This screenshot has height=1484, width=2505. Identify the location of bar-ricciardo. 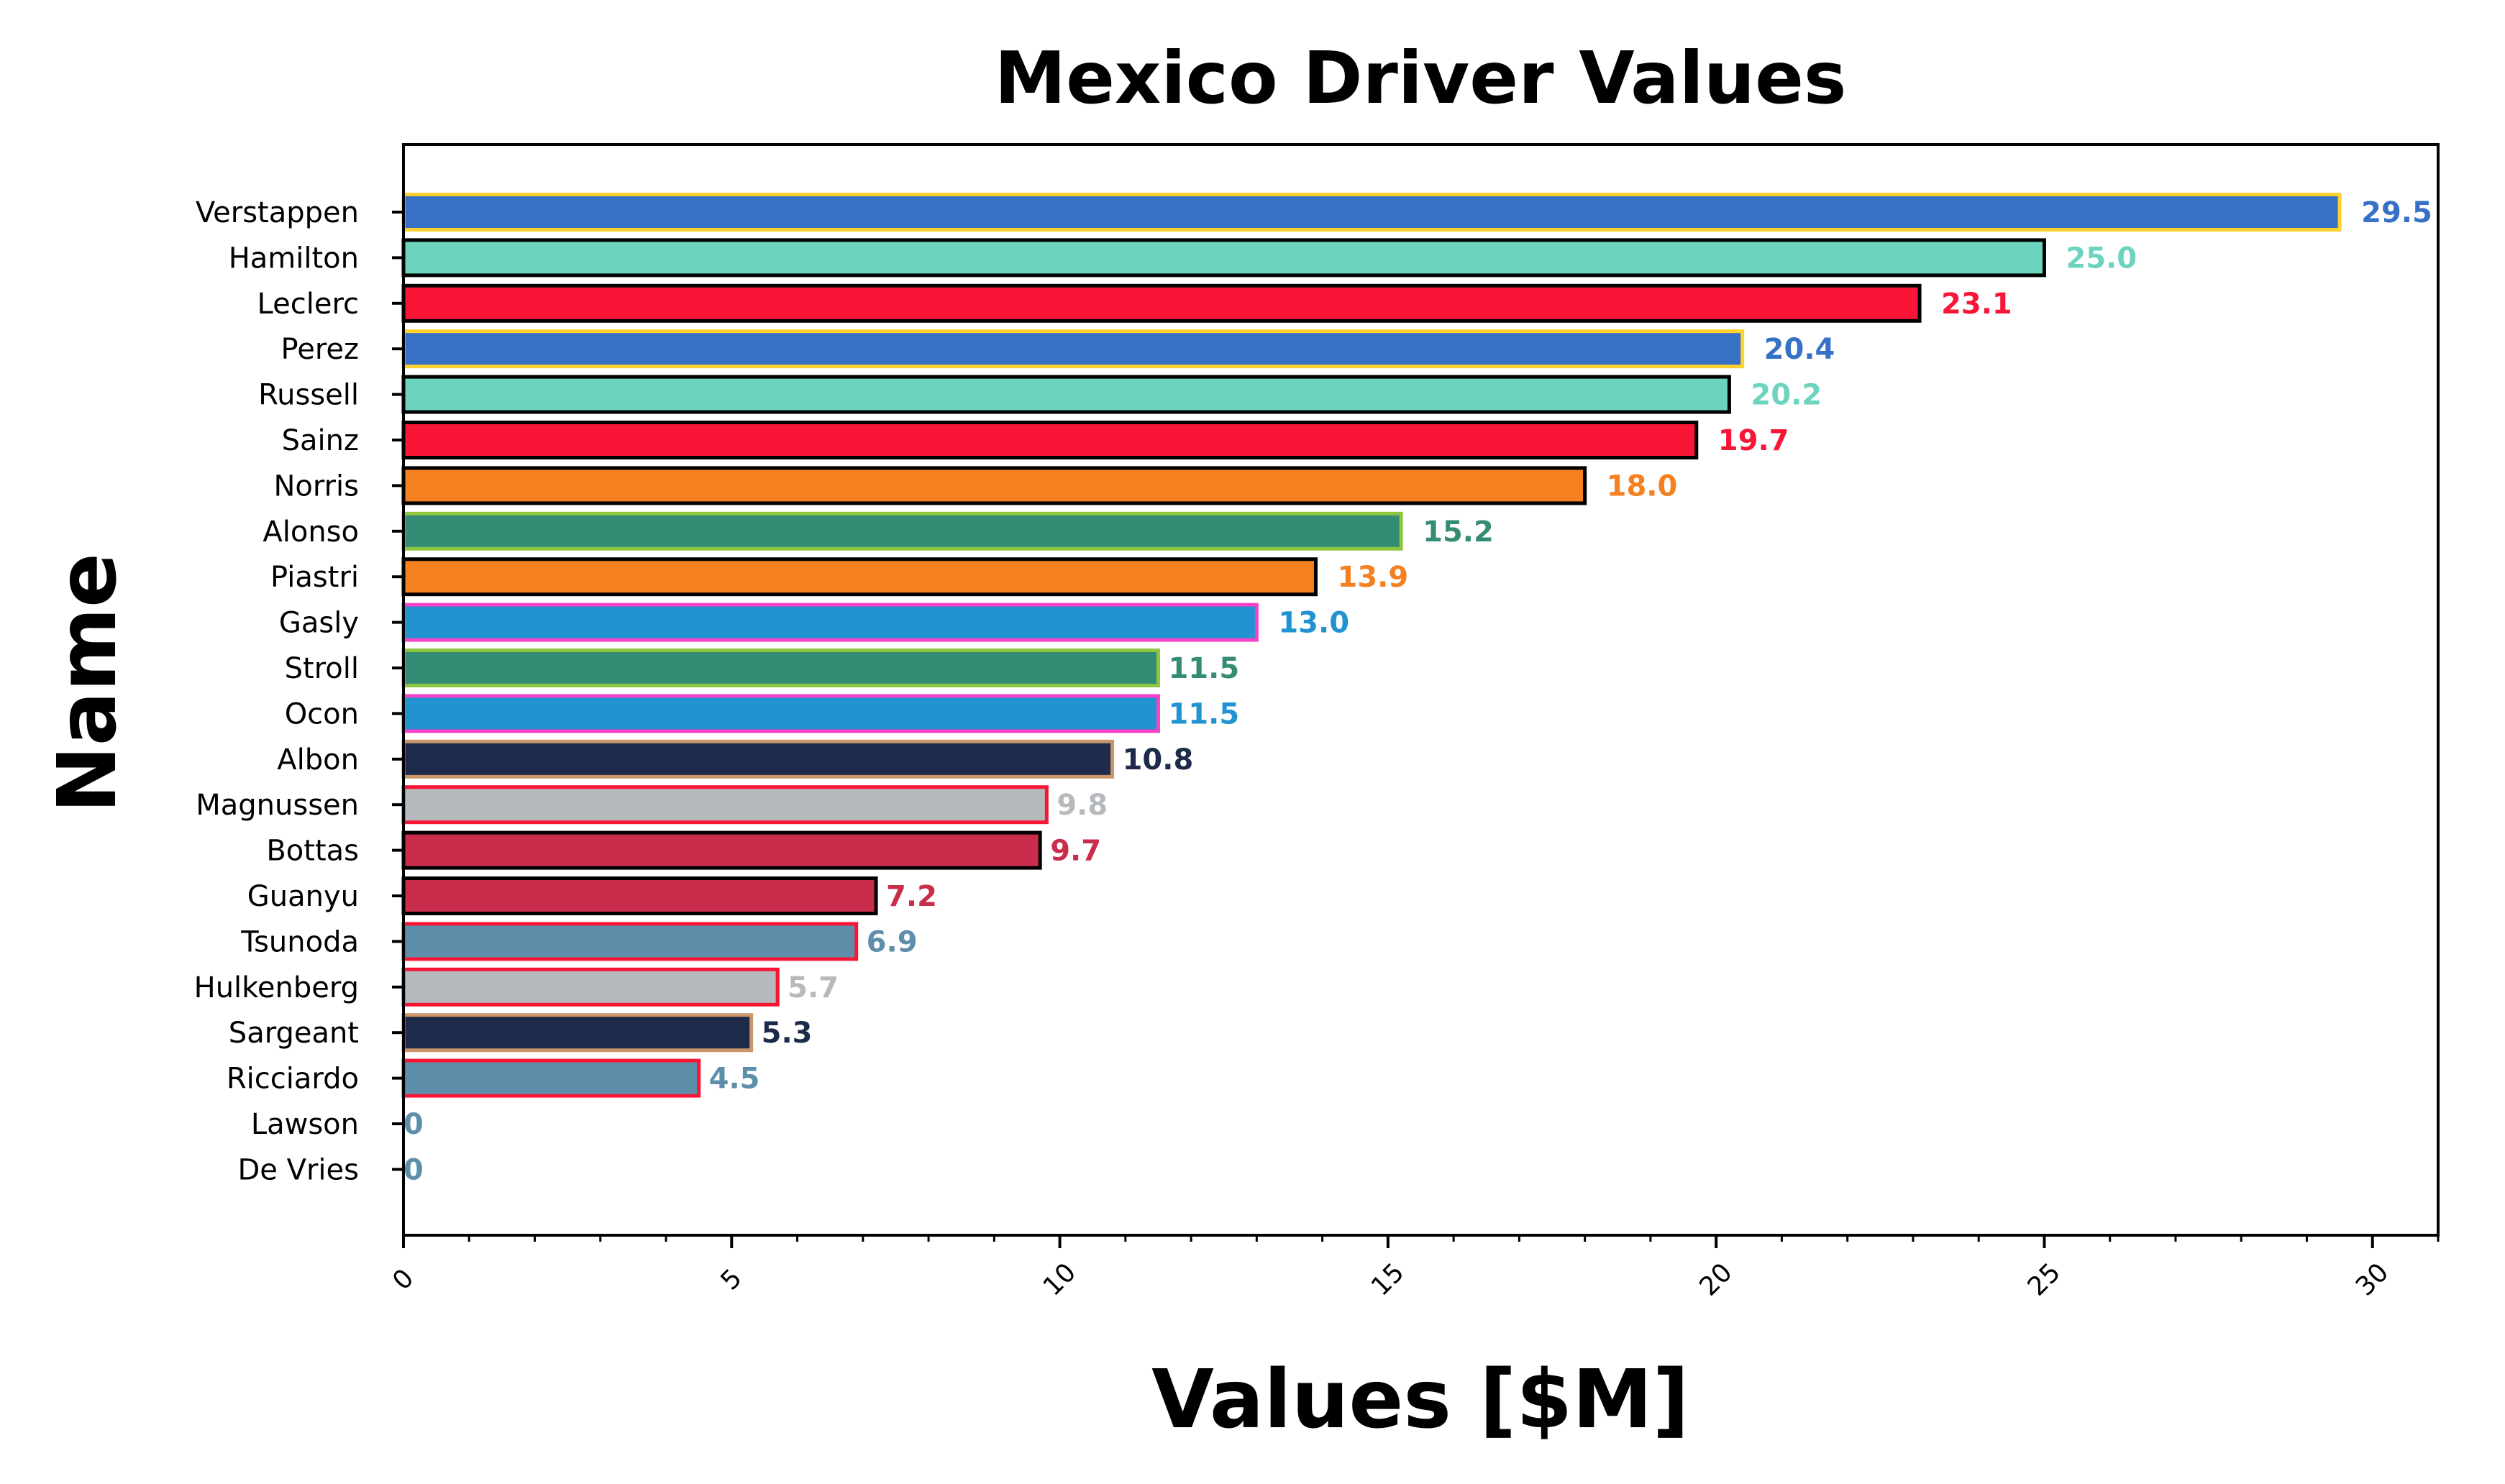
(551, 1078).